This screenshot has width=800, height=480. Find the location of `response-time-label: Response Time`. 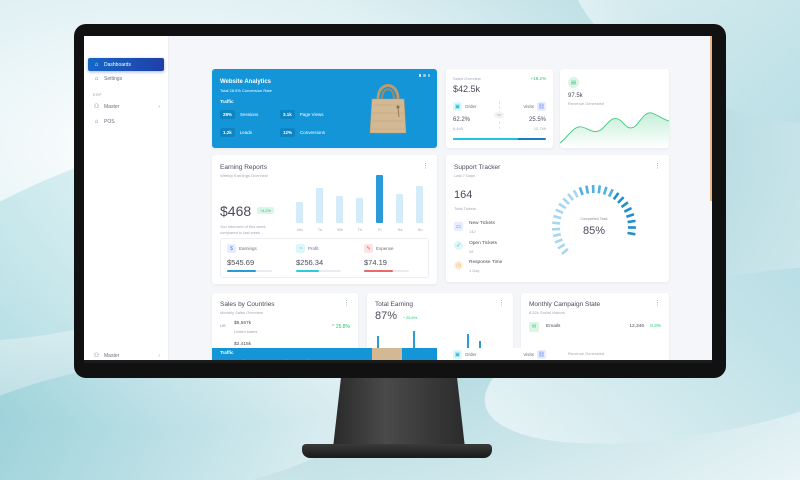

response-time-label: Response Time is located at coordinates (486, 262).